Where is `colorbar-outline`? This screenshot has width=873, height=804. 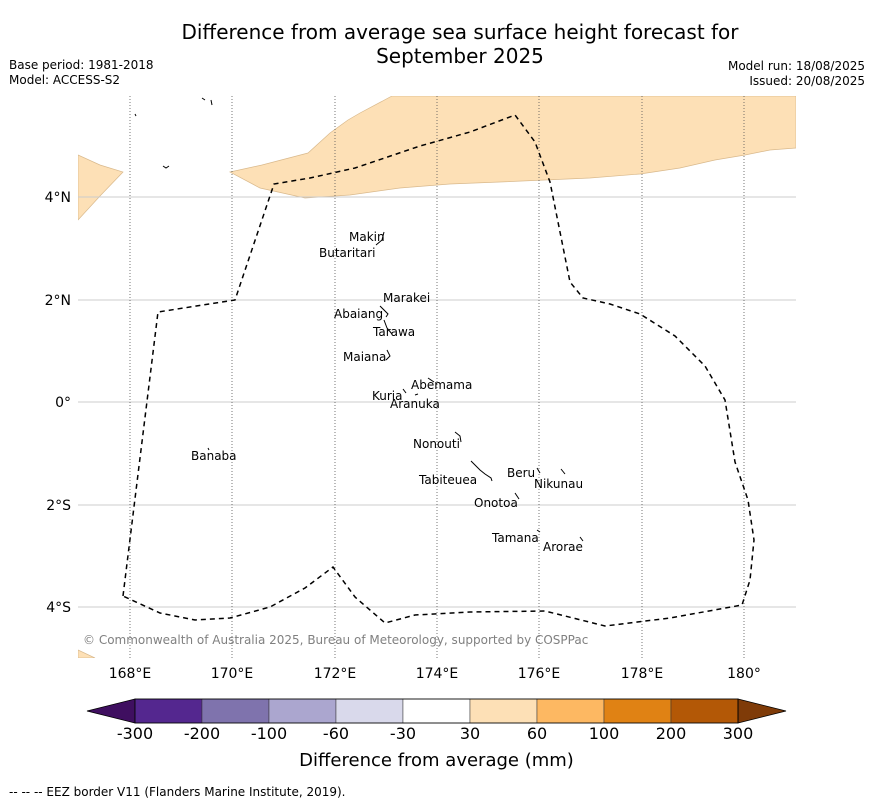 colorbar-outline is located at coordinates (436, 711).